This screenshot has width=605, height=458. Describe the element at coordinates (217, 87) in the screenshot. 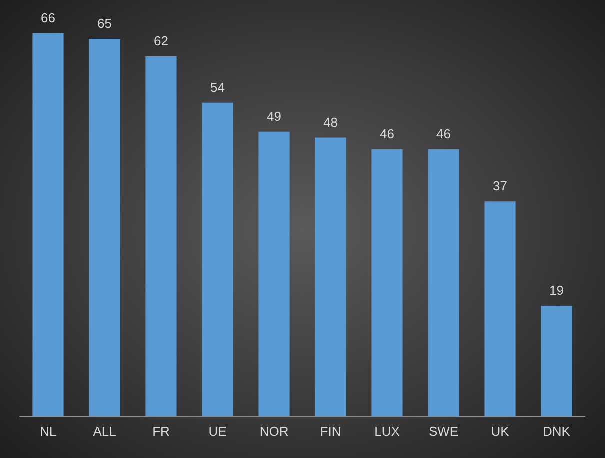

I see `data-label: 54` at that location.